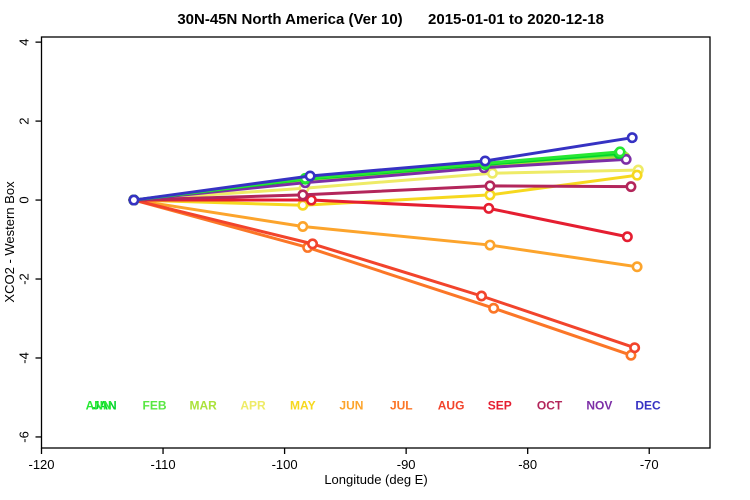 Image resolution: width=750 pixels, height=500 pixels. I want to click on x-tick-label: -70, so click(649, 464).